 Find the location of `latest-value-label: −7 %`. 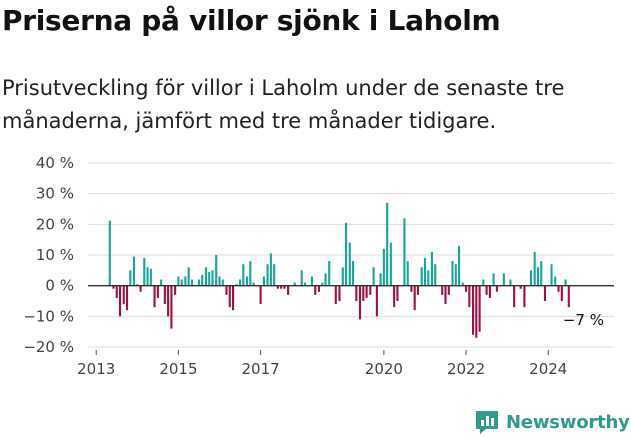

latest-value-label: −7 % is located at coordinates (583, 320).